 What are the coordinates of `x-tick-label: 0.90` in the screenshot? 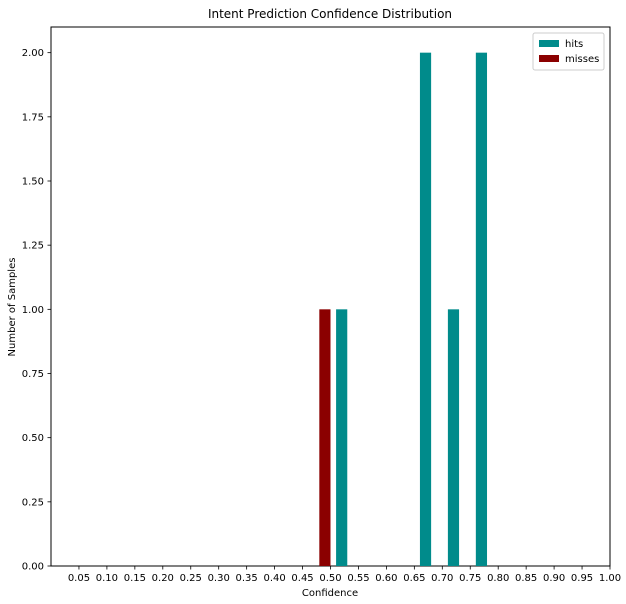 It's located at (554, 578).